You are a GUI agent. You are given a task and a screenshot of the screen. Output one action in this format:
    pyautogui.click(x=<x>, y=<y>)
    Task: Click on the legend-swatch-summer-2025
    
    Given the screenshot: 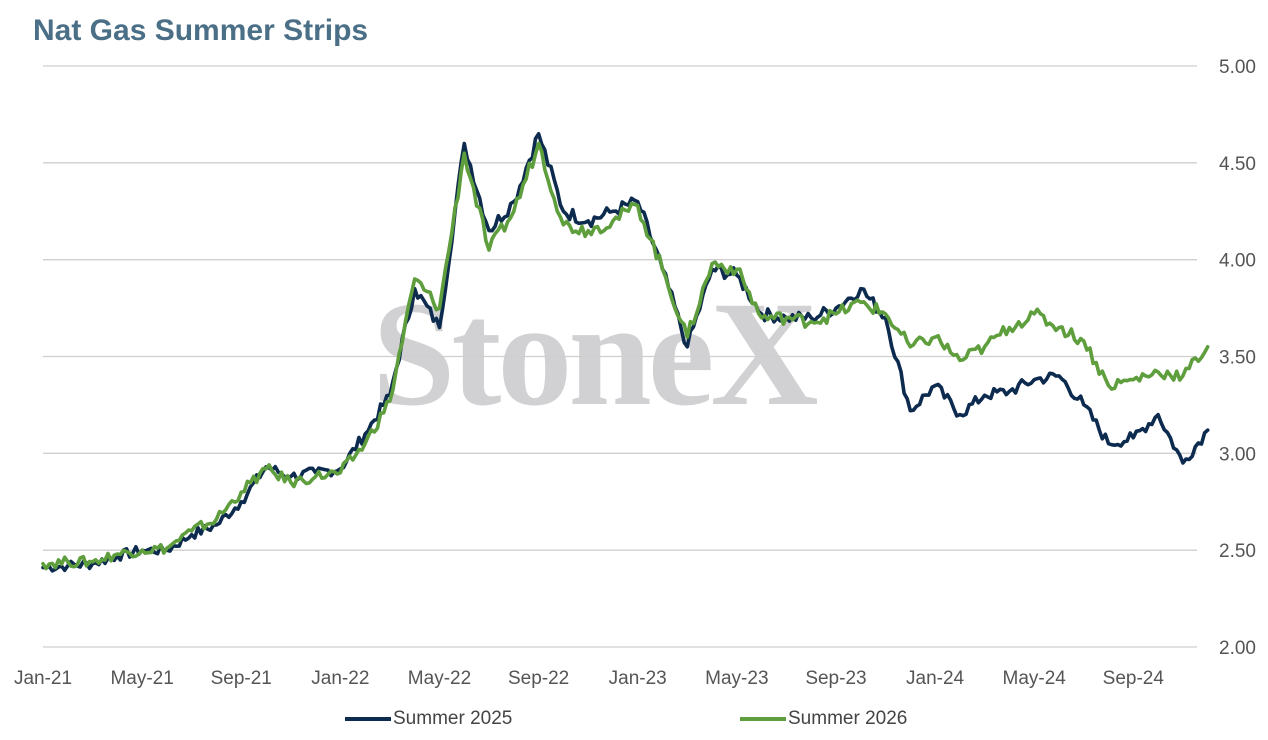 What is the action you would take?
    pyautogui.click(x=368, y=719)
    